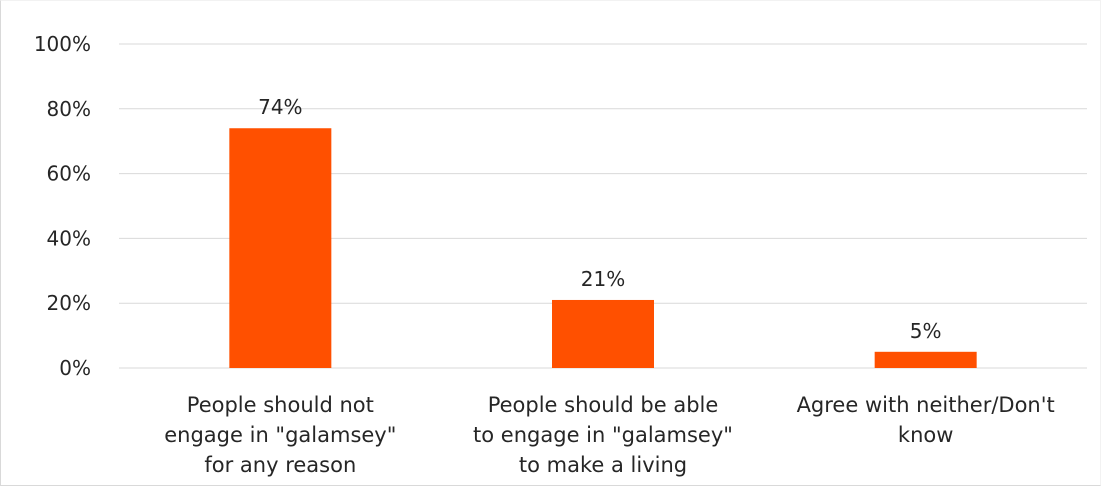 This screenshot has width=1103, height=491. I want to click on y-tick-label: 0%, so click(75, 368).